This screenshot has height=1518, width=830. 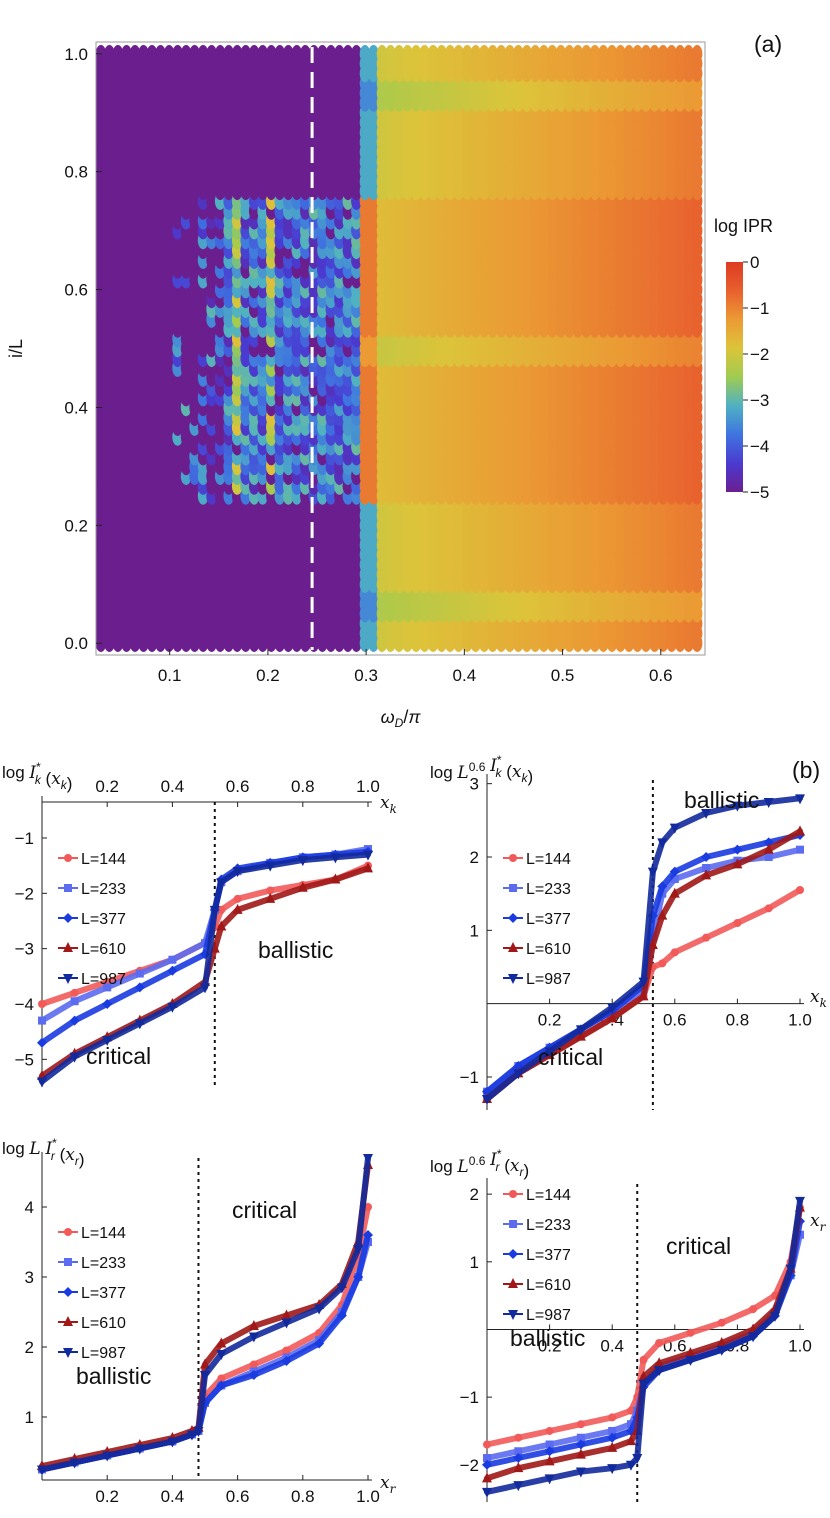 What do you see at coordinates (76, 407) in the screenshot?
I see `y-tick-label: 0.4` at bounding box center [76, 407].